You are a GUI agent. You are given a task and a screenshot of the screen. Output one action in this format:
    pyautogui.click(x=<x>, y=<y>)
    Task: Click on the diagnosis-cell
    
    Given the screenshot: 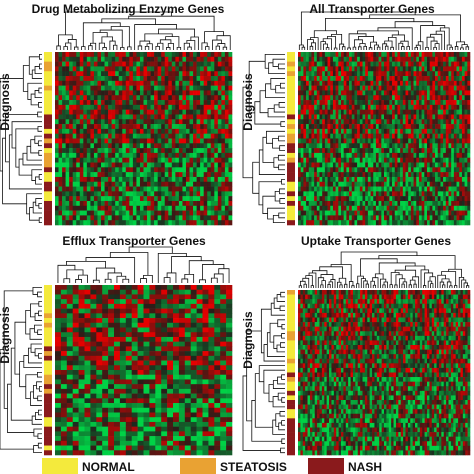 What is the action you would take?
    pyautogui.click(x=291, y=93)
    